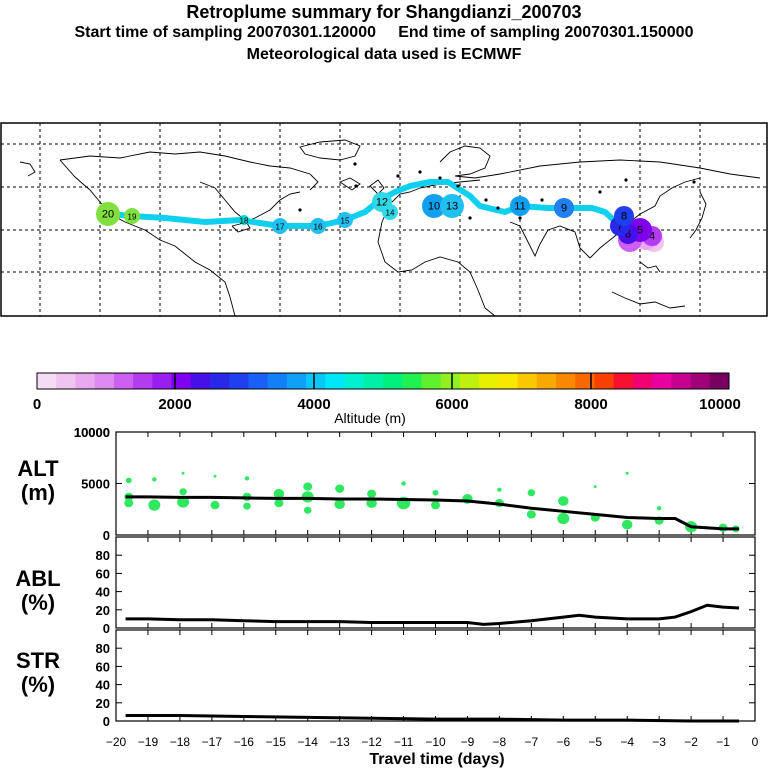  I want to click on map-marker-day-18: 18, so click(244, 220).